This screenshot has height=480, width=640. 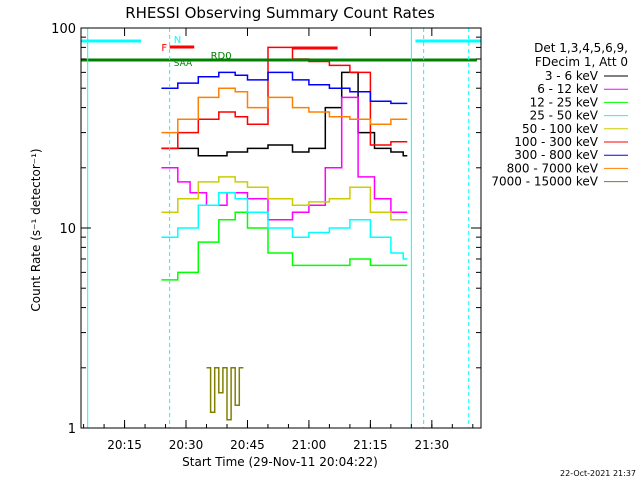 What do you see at coordinates (572, 76) in the screenshot?
I see `legend-label-0: 3 - 6 keV` at bounding box center [572, 76].